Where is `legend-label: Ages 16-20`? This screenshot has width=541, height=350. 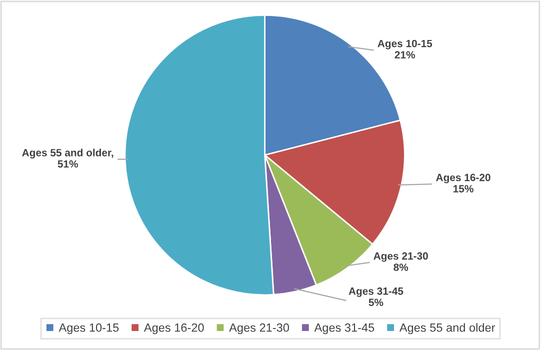
legend-label: Ages 16-20 is located at coordinates (174, 328).